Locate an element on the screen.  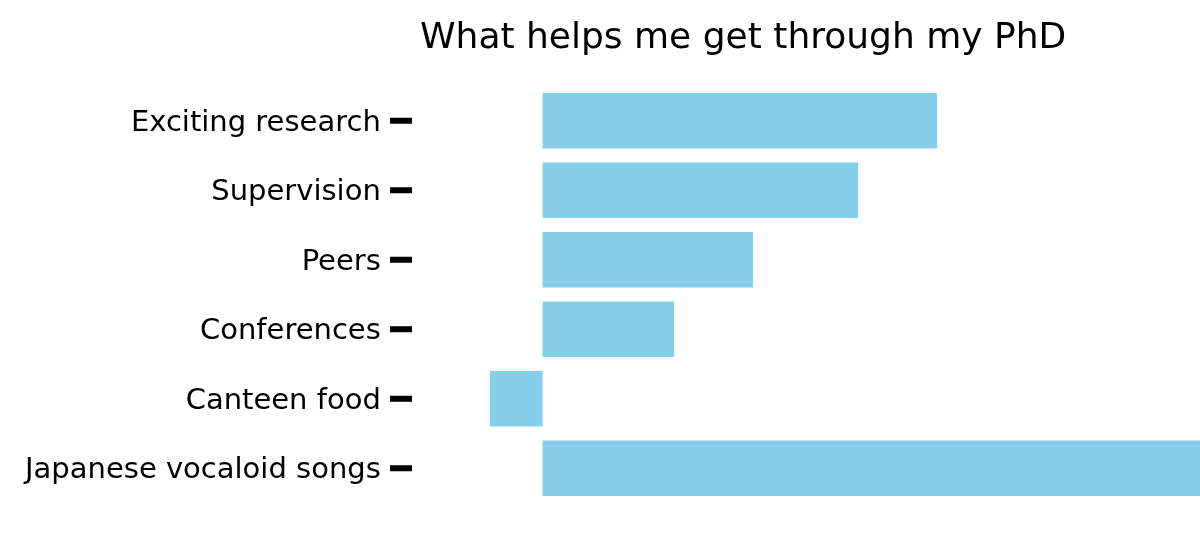
y-tick-label: Exciting research is located at coordinates (255, 120).